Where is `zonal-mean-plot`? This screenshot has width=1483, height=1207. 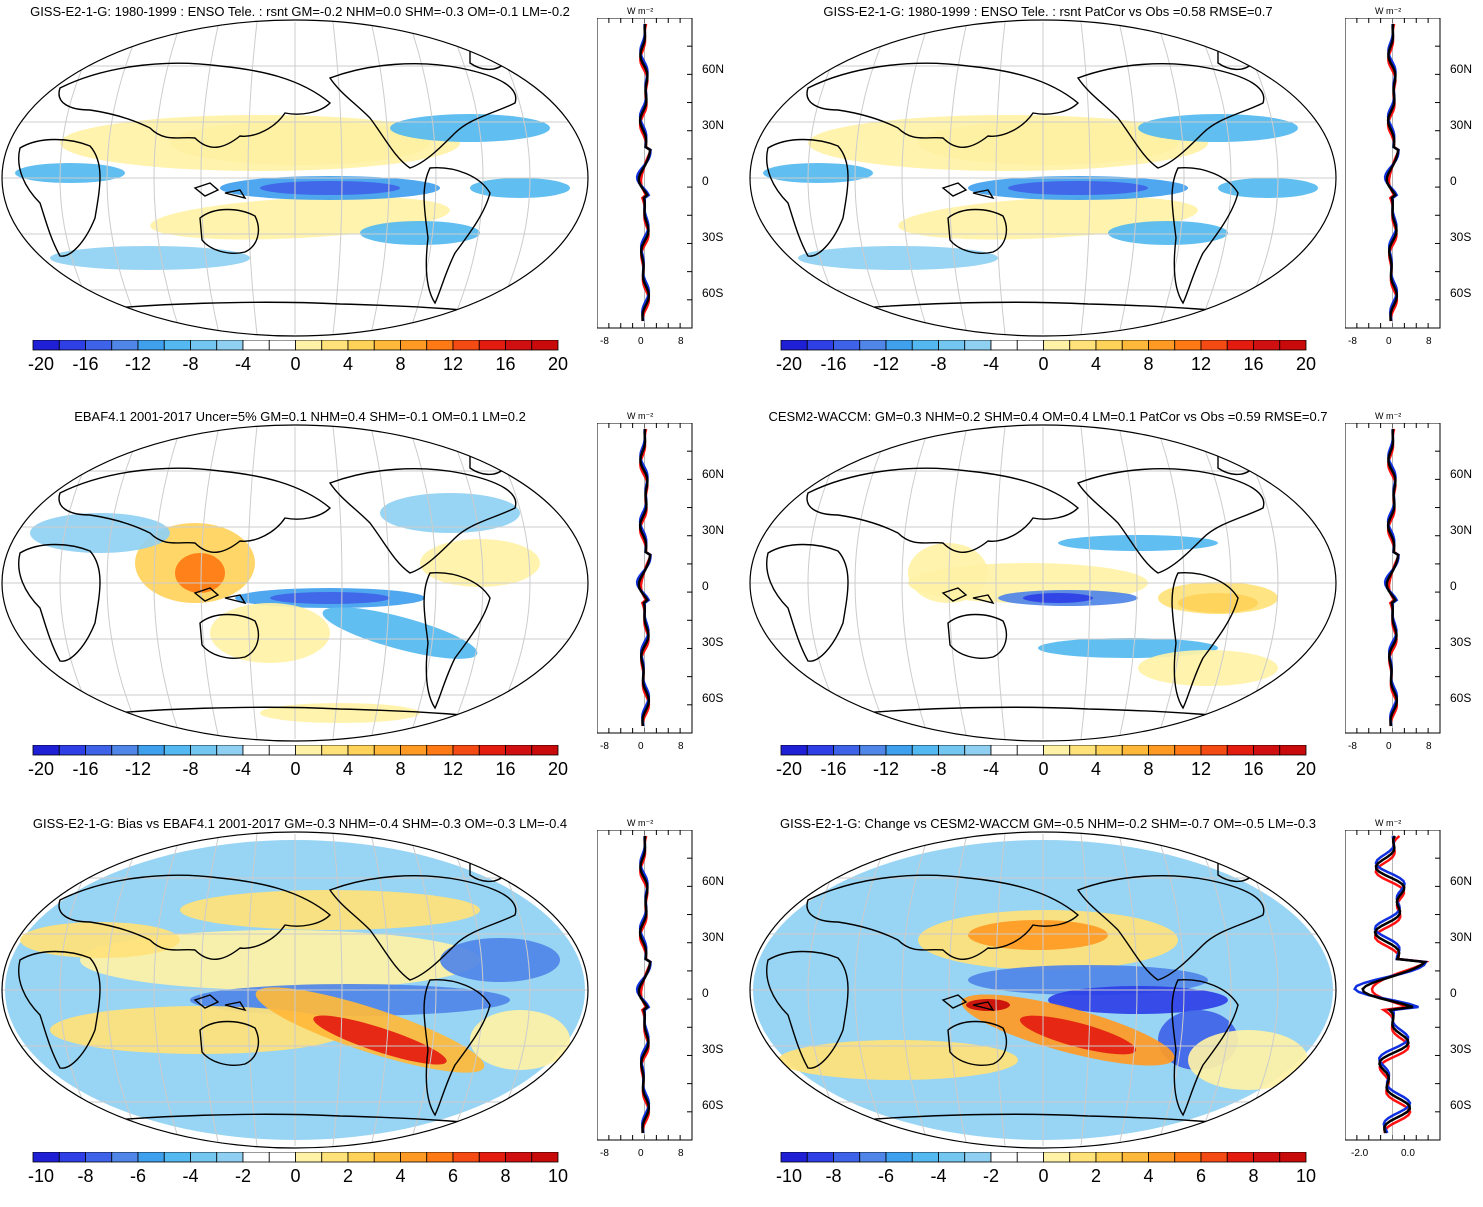 zonal-mean-plot is located at coordinates (645, 173).